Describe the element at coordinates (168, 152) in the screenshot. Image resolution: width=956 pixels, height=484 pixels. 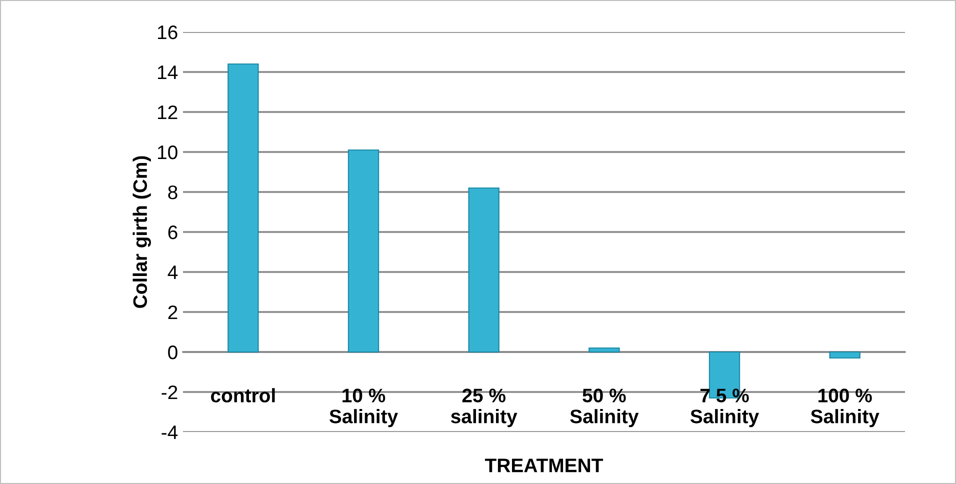
I see `y-tick-label: 10` at that location.